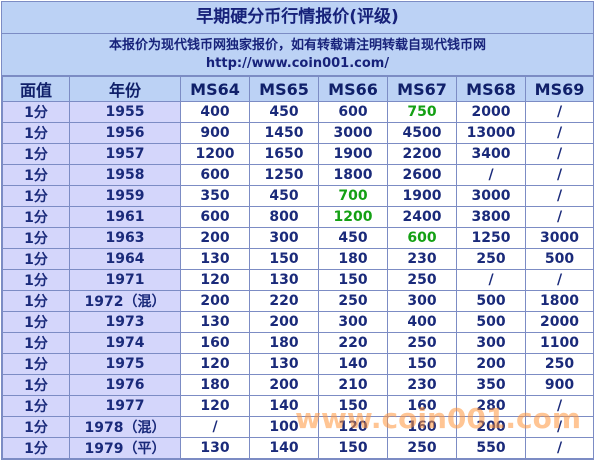 This screenshot has height=460, width=595. I want to click on price-cell: 2600, so click(422, 175).